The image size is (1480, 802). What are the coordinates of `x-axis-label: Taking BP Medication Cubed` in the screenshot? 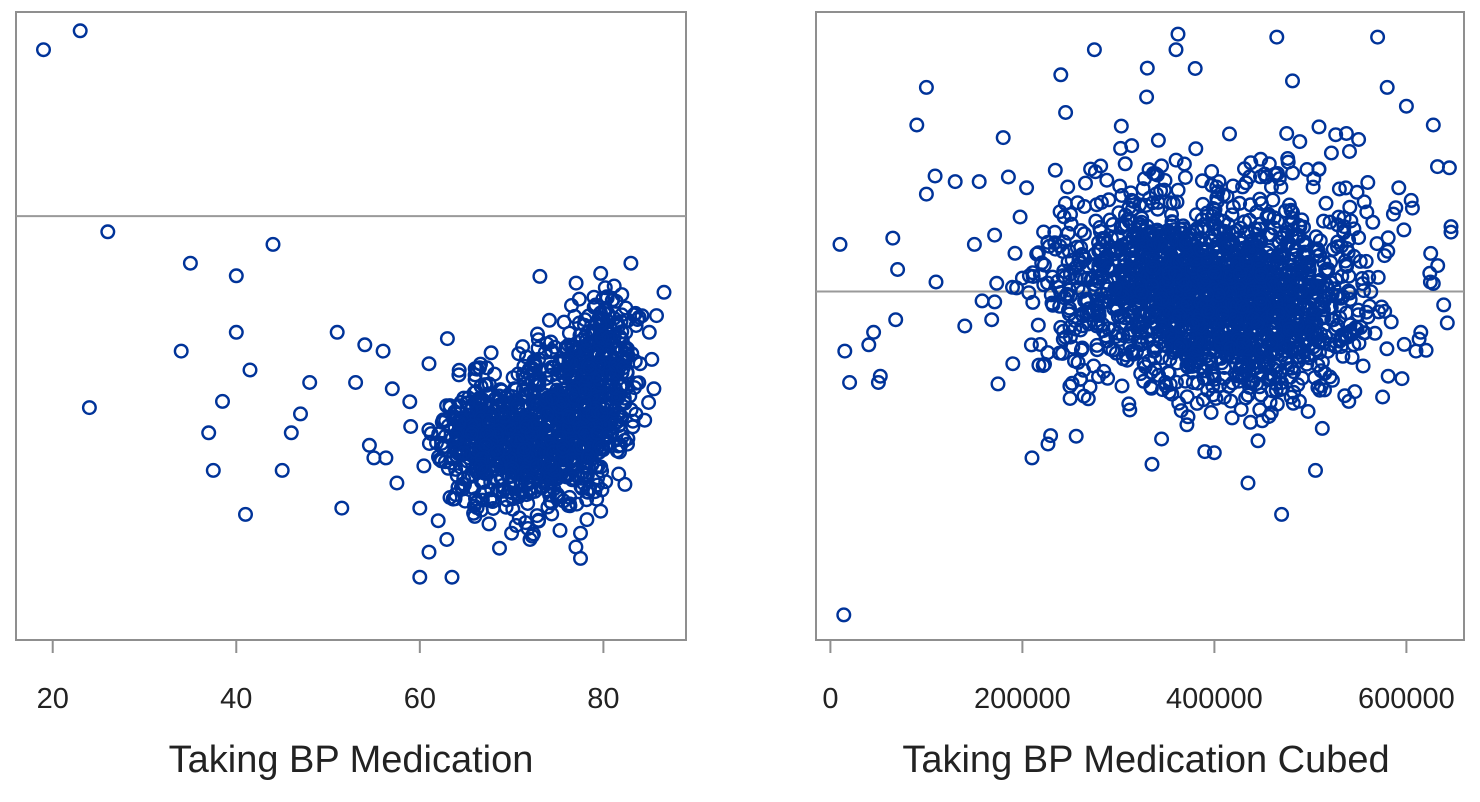 It's located at (1145, 760).